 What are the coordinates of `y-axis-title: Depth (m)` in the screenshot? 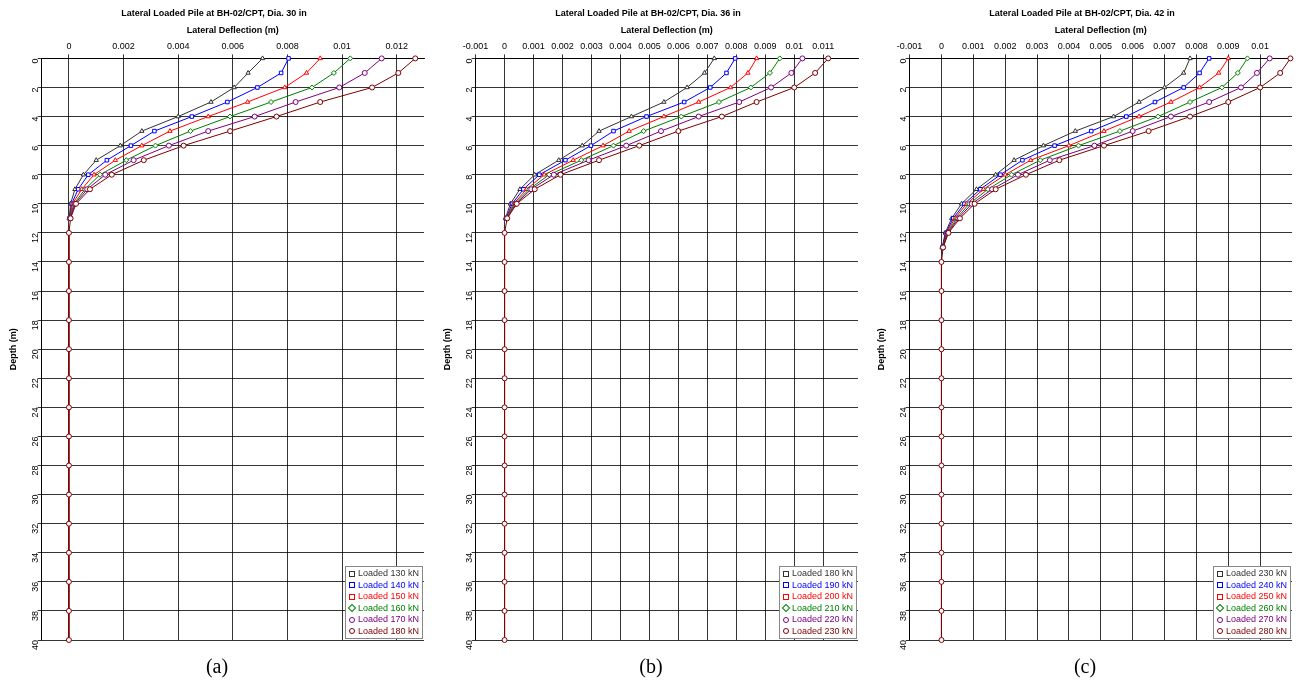 It's located at (12, 349).